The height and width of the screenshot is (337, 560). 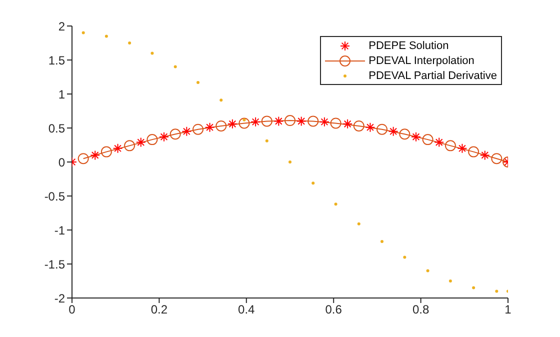 What do you see at coordinates (60, 298) in the screenshot?
I see `y-tick-label: -2` at bounding box center [60, 298].